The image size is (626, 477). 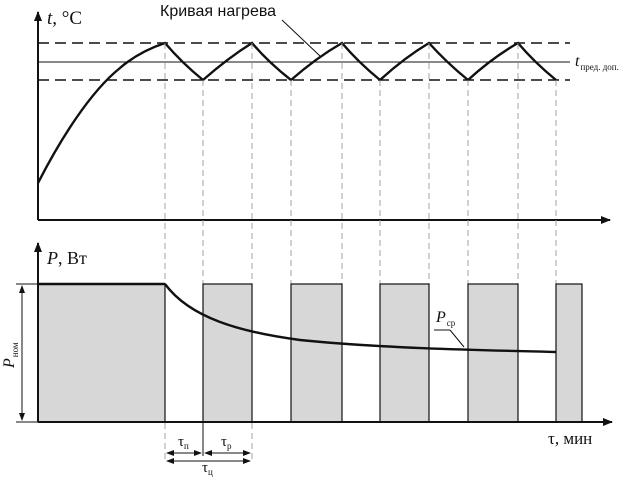 What do you see at coordinates (570, 438) in the screenshot?
I see `time-axis-label: τ, мин` at bounding box center [570, 438].